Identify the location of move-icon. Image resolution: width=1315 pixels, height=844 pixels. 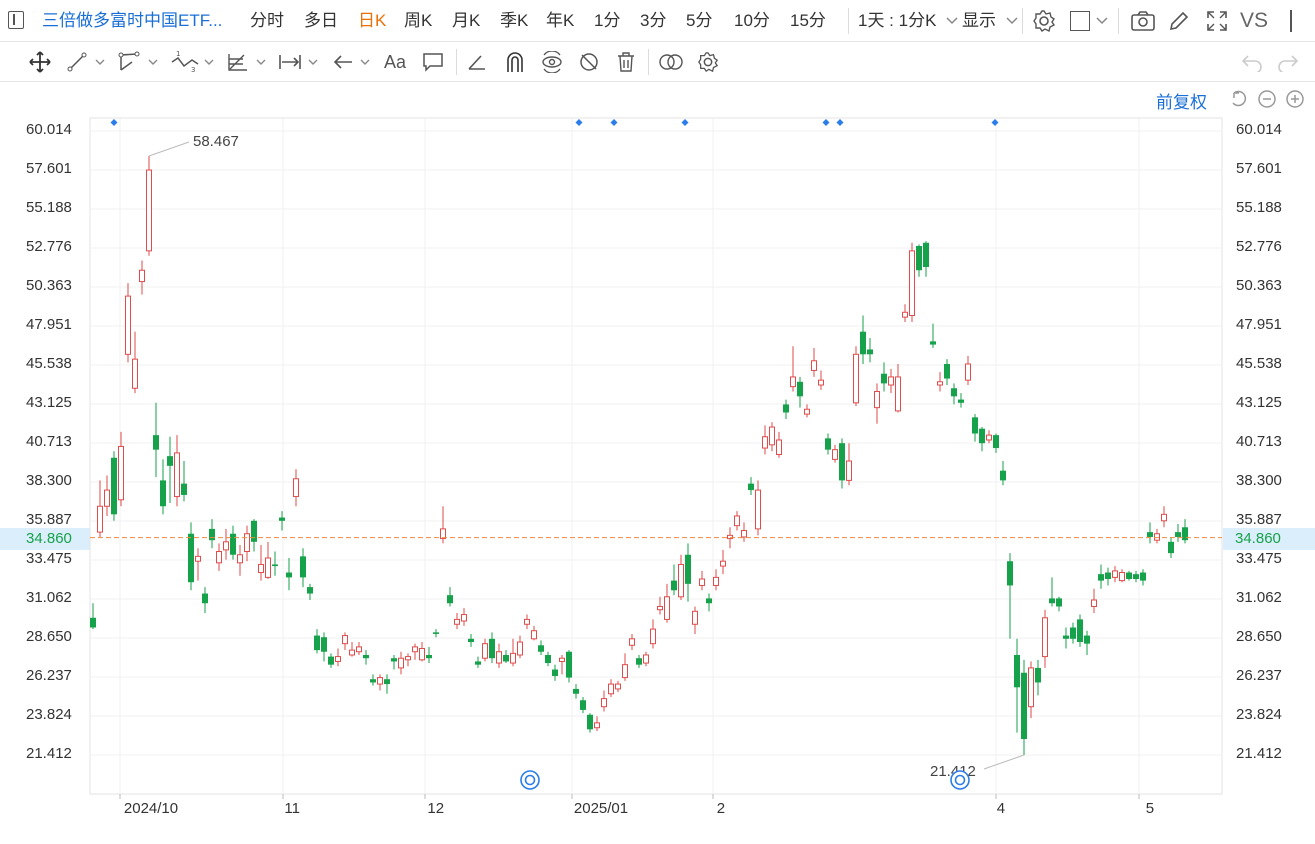
(40, 62).